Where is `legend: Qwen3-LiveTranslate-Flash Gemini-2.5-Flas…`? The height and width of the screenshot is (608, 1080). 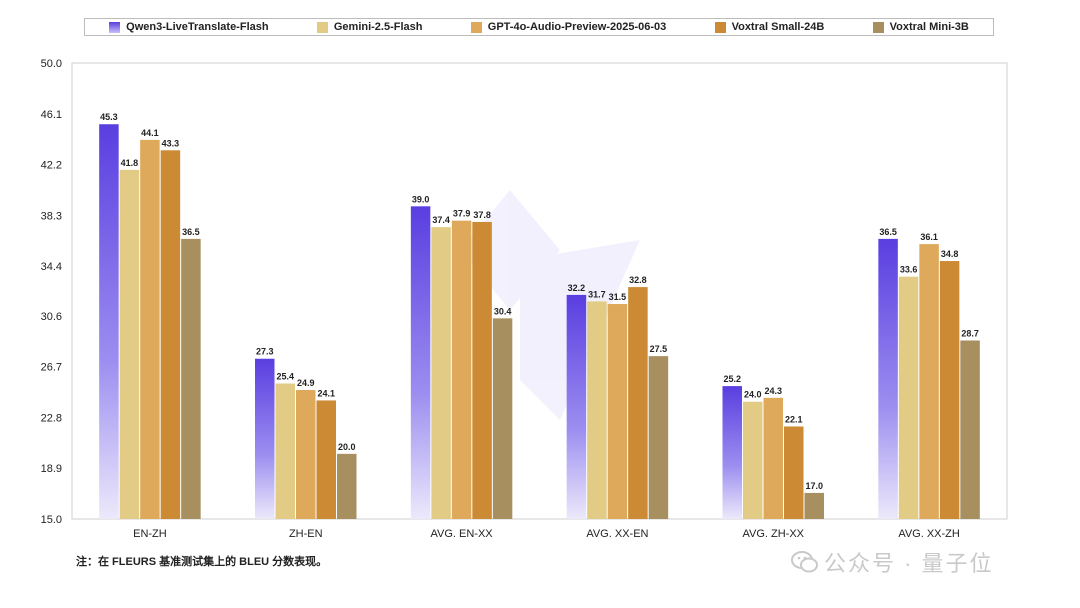
legend: Qwen3-LiveTranslate-Flash Gemini-2.5-Flas… is located at coordinates (539, 27).